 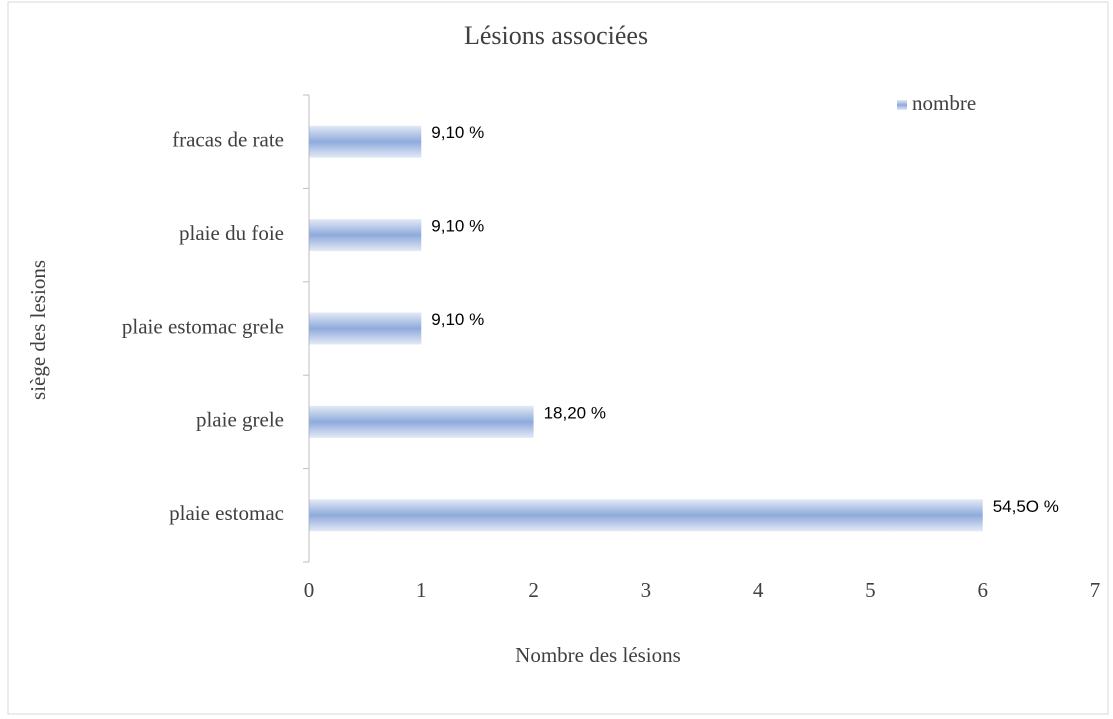 I want to click on x-axis-label: Nombre des lésions, so click(x=598, y=655).